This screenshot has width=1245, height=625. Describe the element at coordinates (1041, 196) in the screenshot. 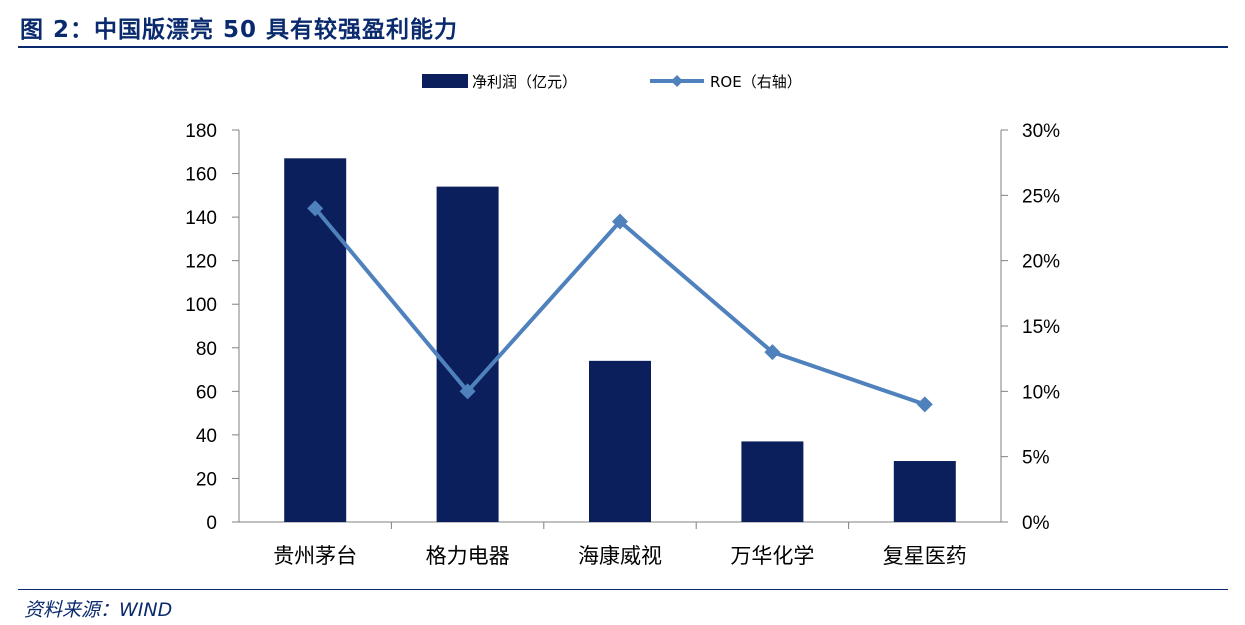

I see `right-tick-label: 25%` at that location.